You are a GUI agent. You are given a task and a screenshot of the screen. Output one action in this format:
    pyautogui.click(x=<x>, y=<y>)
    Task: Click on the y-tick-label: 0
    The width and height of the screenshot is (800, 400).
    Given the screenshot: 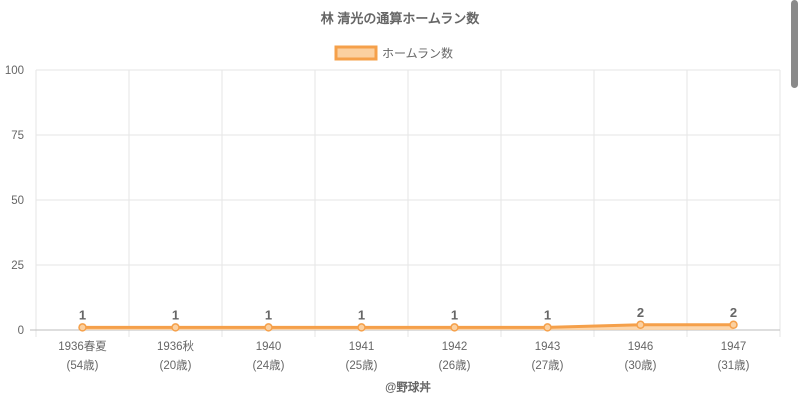 What is the action you would take?
    pyautogui.click(x=21, y=331)
    